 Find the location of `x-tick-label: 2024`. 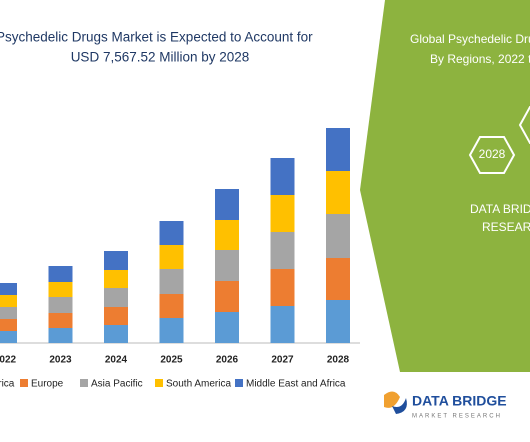

x-tick-label: 2024 is located at coordinates (116, 360).